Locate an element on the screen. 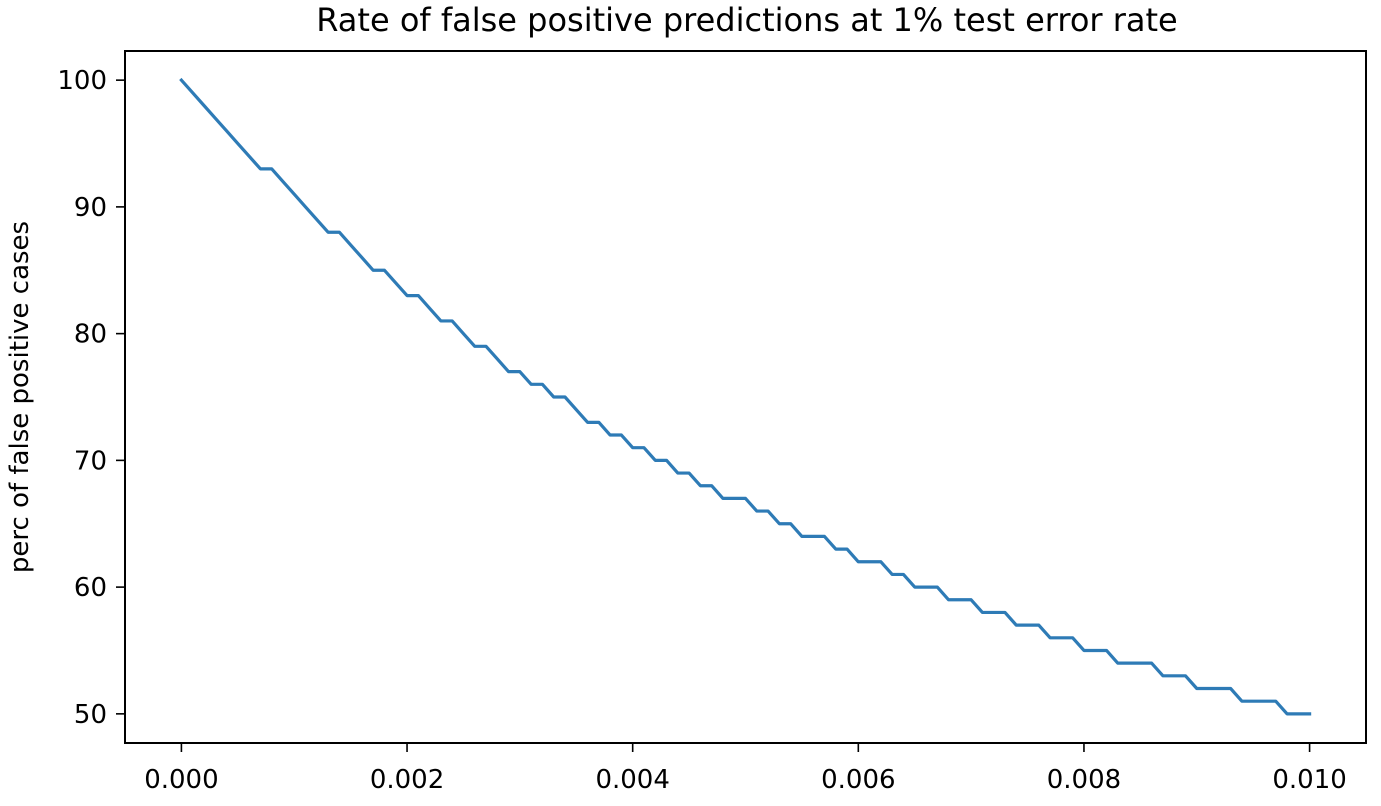  y-tick-label: 100 is located at coordinates (82, 81).